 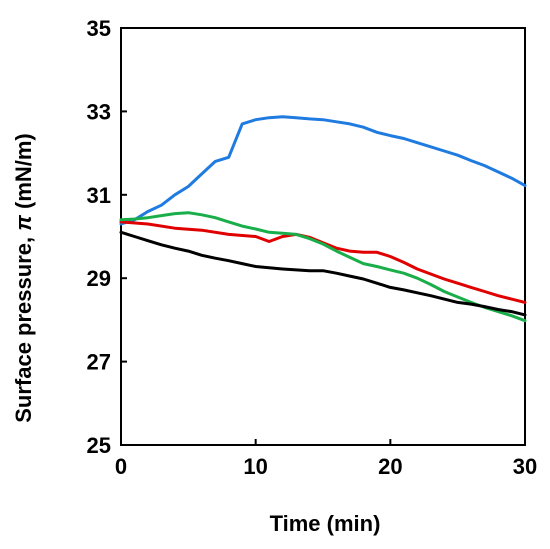 I want to click on y-tick-label: 25, so click(x=99, y=445).